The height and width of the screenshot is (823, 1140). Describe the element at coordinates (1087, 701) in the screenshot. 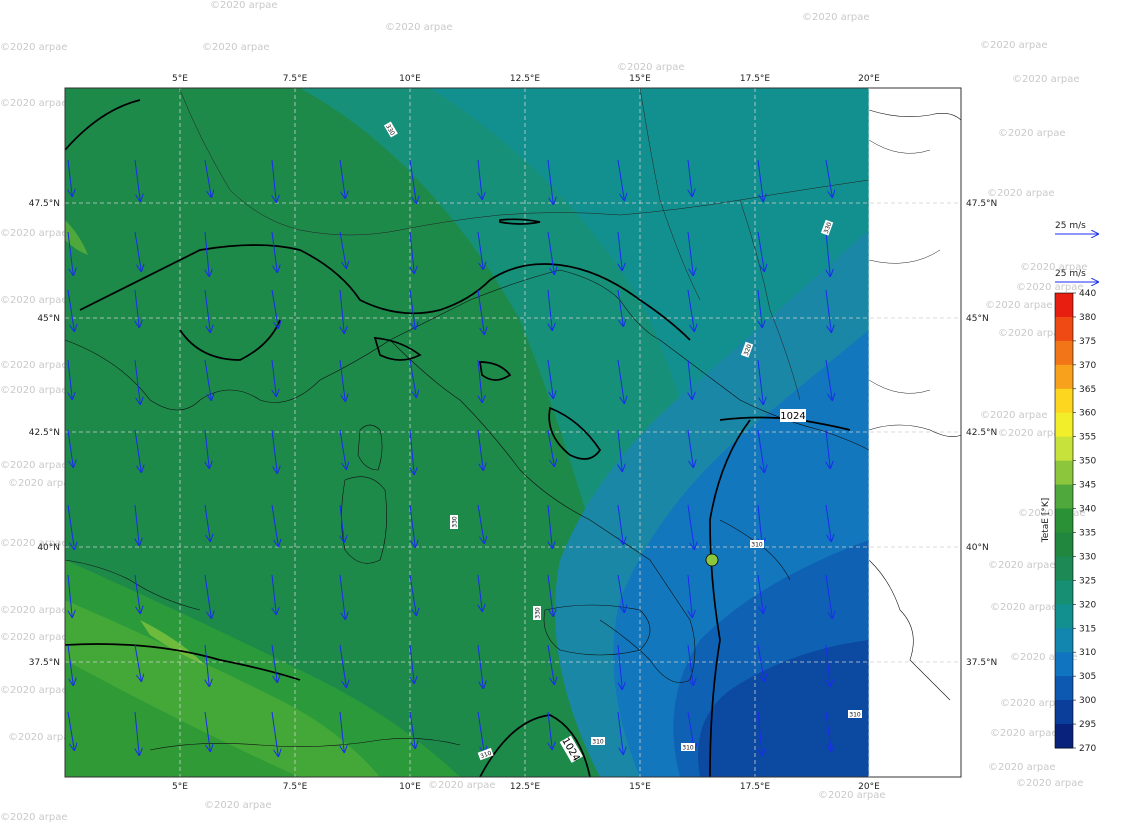

I see `colorbar-tick-label: 300` at that location.